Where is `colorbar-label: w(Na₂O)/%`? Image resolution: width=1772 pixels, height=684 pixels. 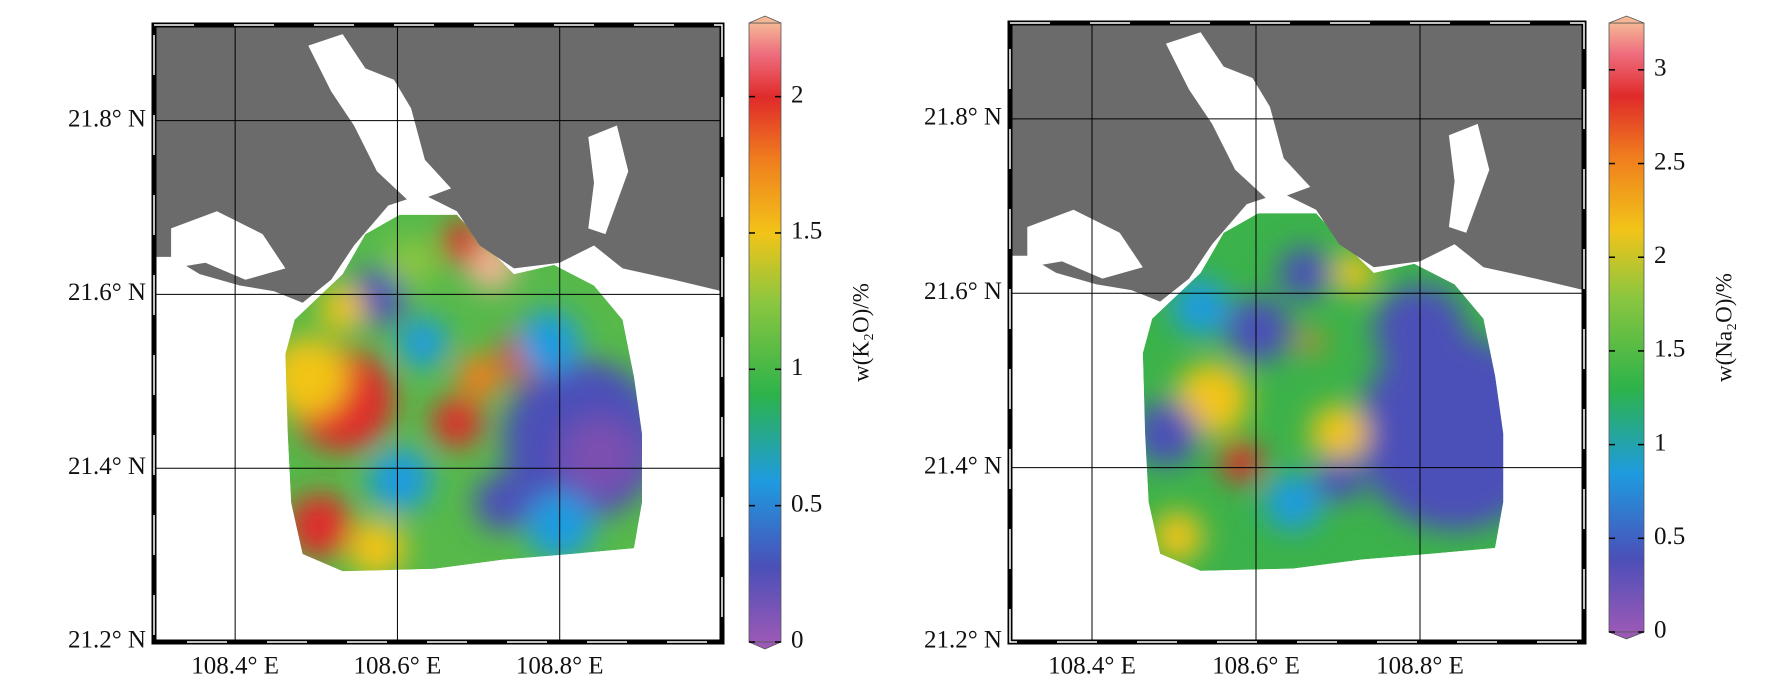
colorbar-label: w(Na₂O)/% is located at coordinates (1723, 327).